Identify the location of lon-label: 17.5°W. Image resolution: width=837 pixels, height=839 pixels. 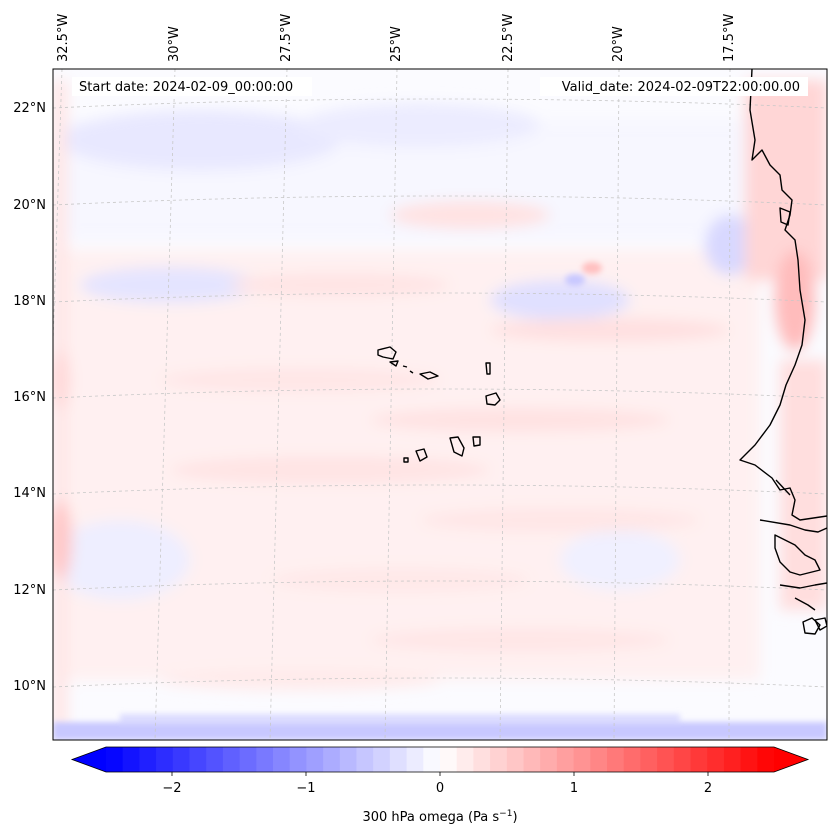
(729, 38).